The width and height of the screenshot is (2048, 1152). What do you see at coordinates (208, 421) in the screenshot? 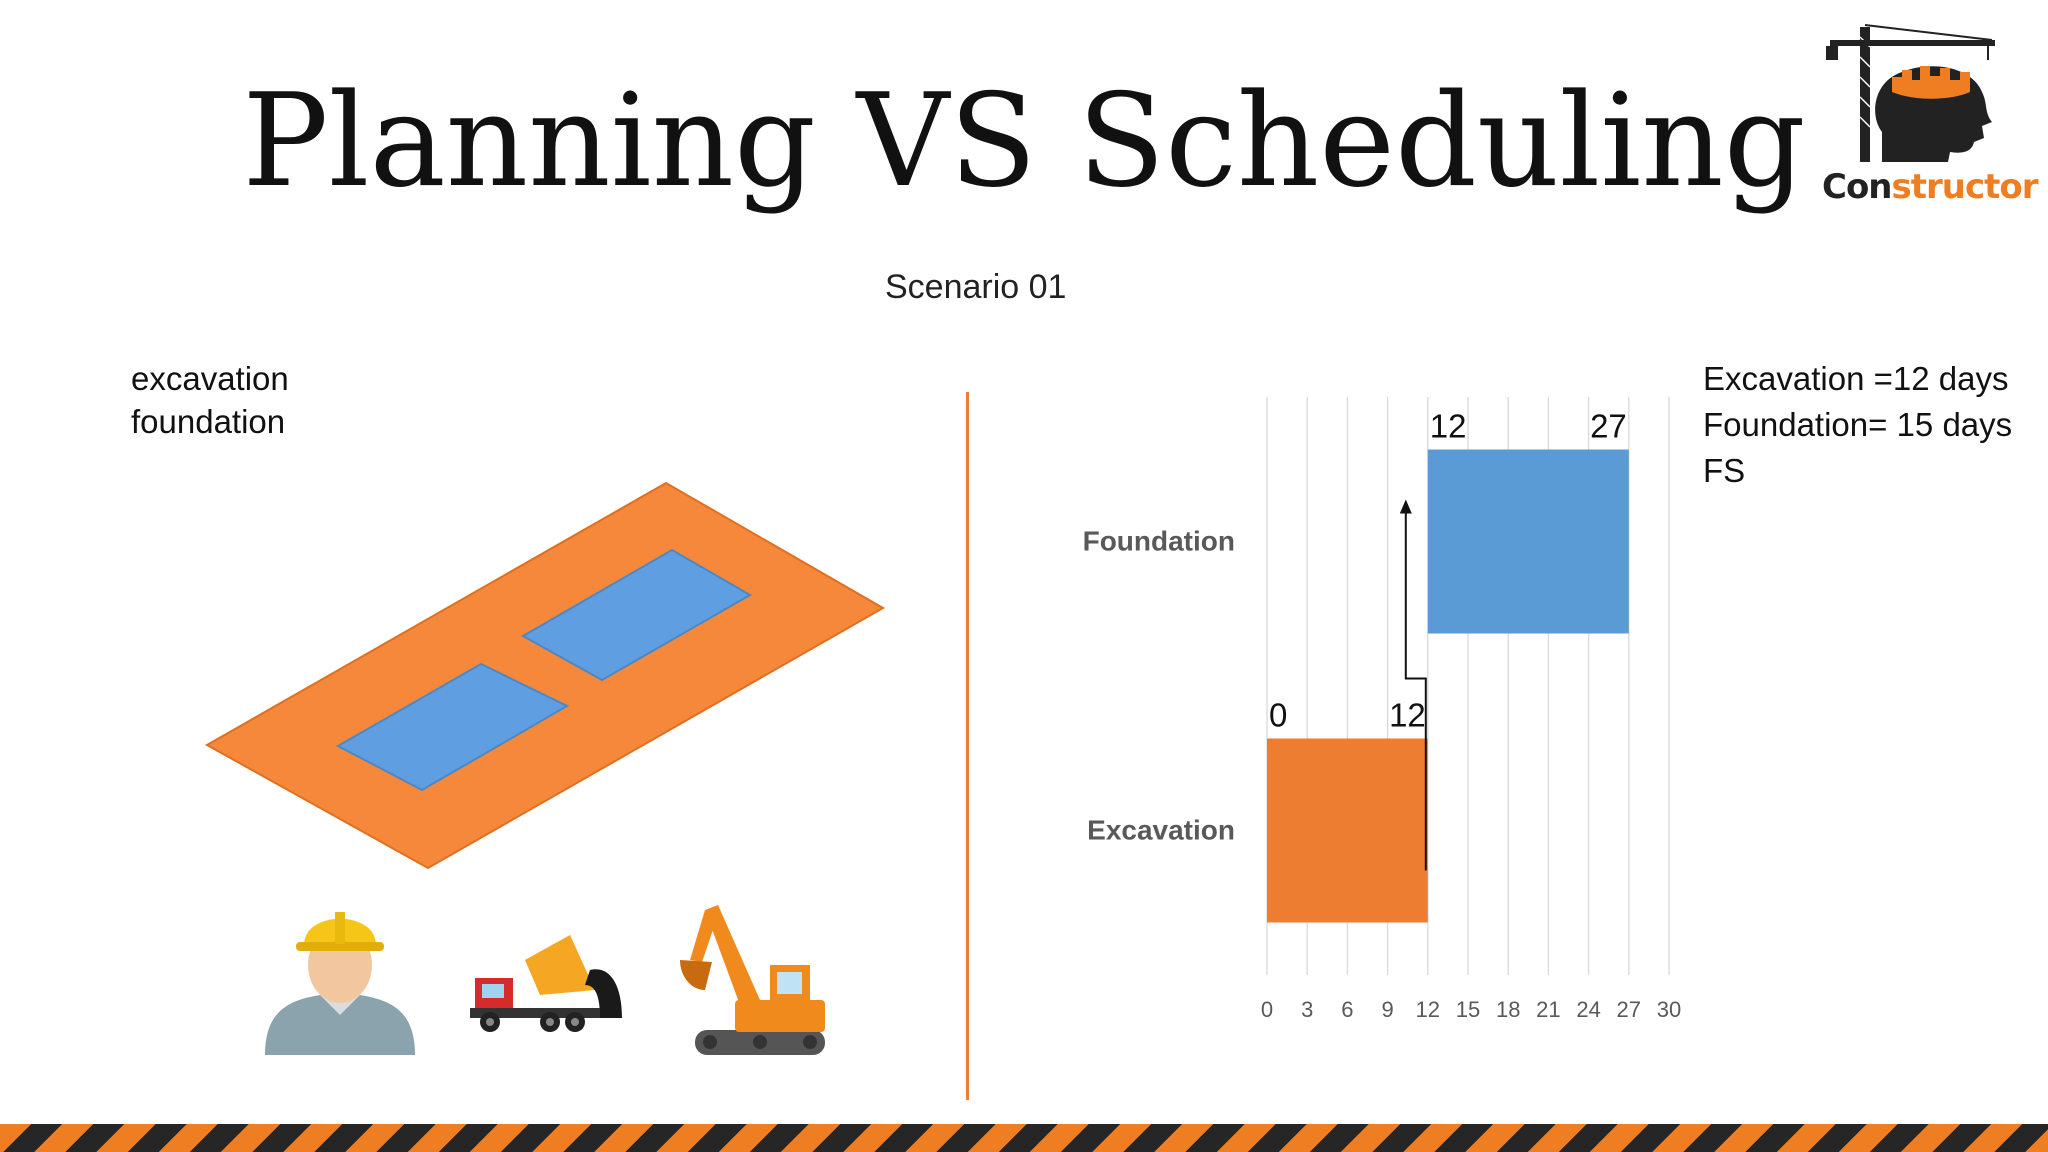
I see `activity-foundation: foundation` at bounding box center [208, 421].